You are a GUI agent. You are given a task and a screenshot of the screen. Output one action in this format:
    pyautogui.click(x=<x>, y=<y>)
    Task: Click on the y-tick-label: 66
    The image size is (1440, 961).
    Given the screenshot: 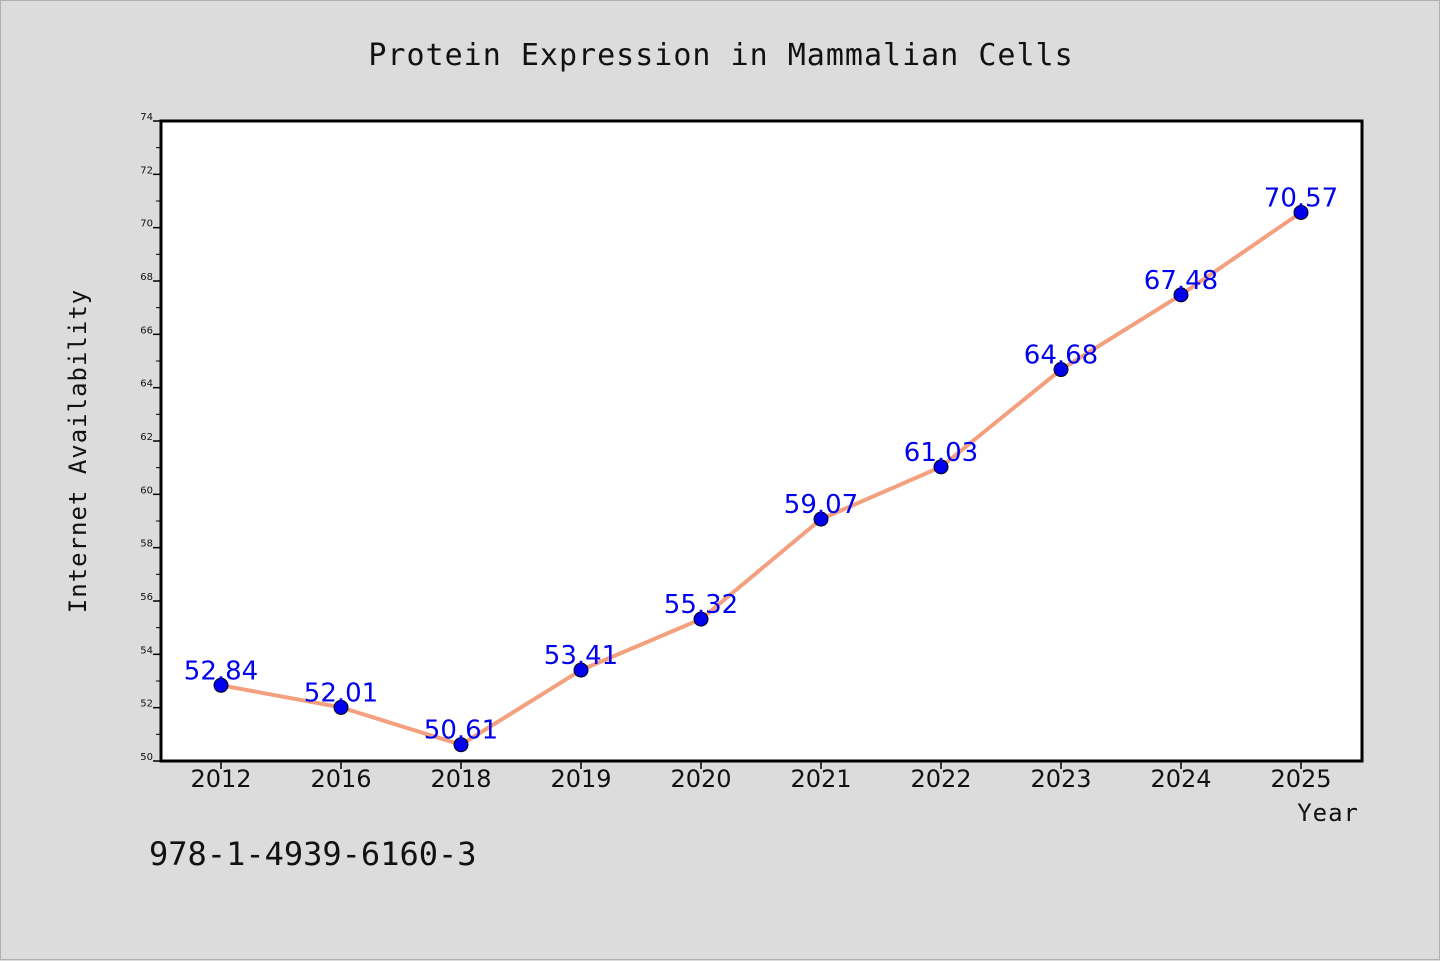 What is the action you would take?
    pyautogui.click(x=146, y=330)
    